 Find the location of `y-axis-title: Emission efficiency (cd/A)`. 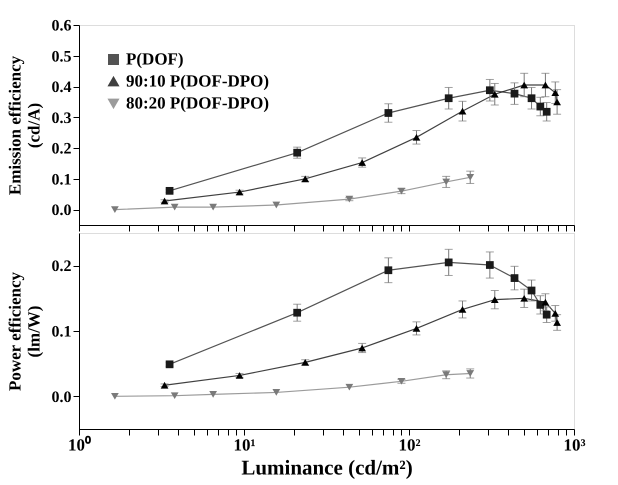

y-axis-title: Emission efficiency (cd/A) is located at coordinates (25, 125).